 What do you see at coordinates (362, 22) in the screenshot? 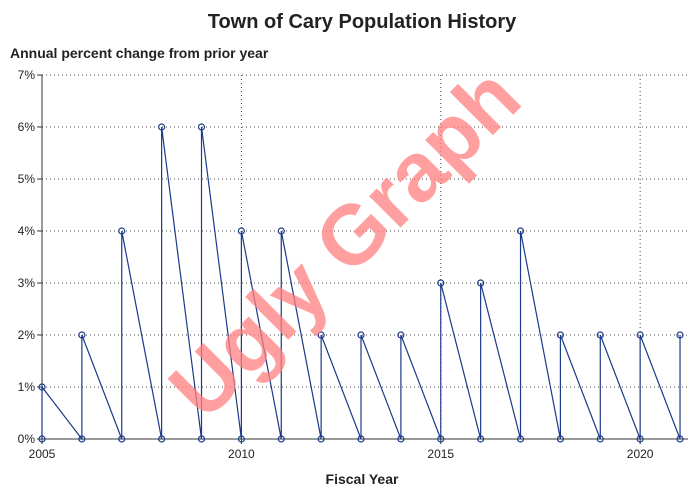
I see `chart-title: Town of Cary Population History` at bounding box center [362, 22].